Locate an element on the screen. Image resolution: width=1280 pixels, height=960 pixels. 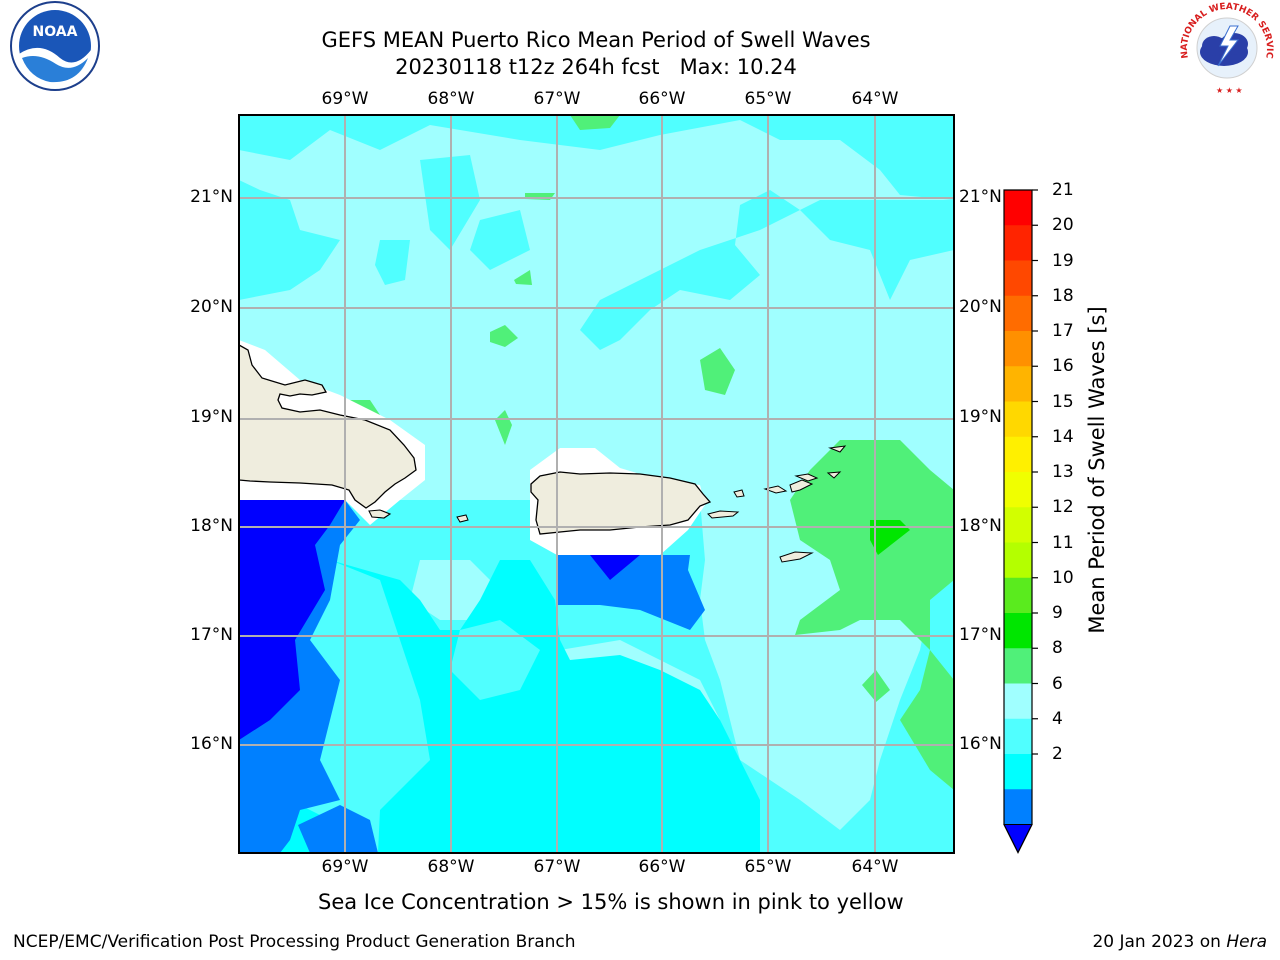
colorbar is located at coordinates (1020, 521).